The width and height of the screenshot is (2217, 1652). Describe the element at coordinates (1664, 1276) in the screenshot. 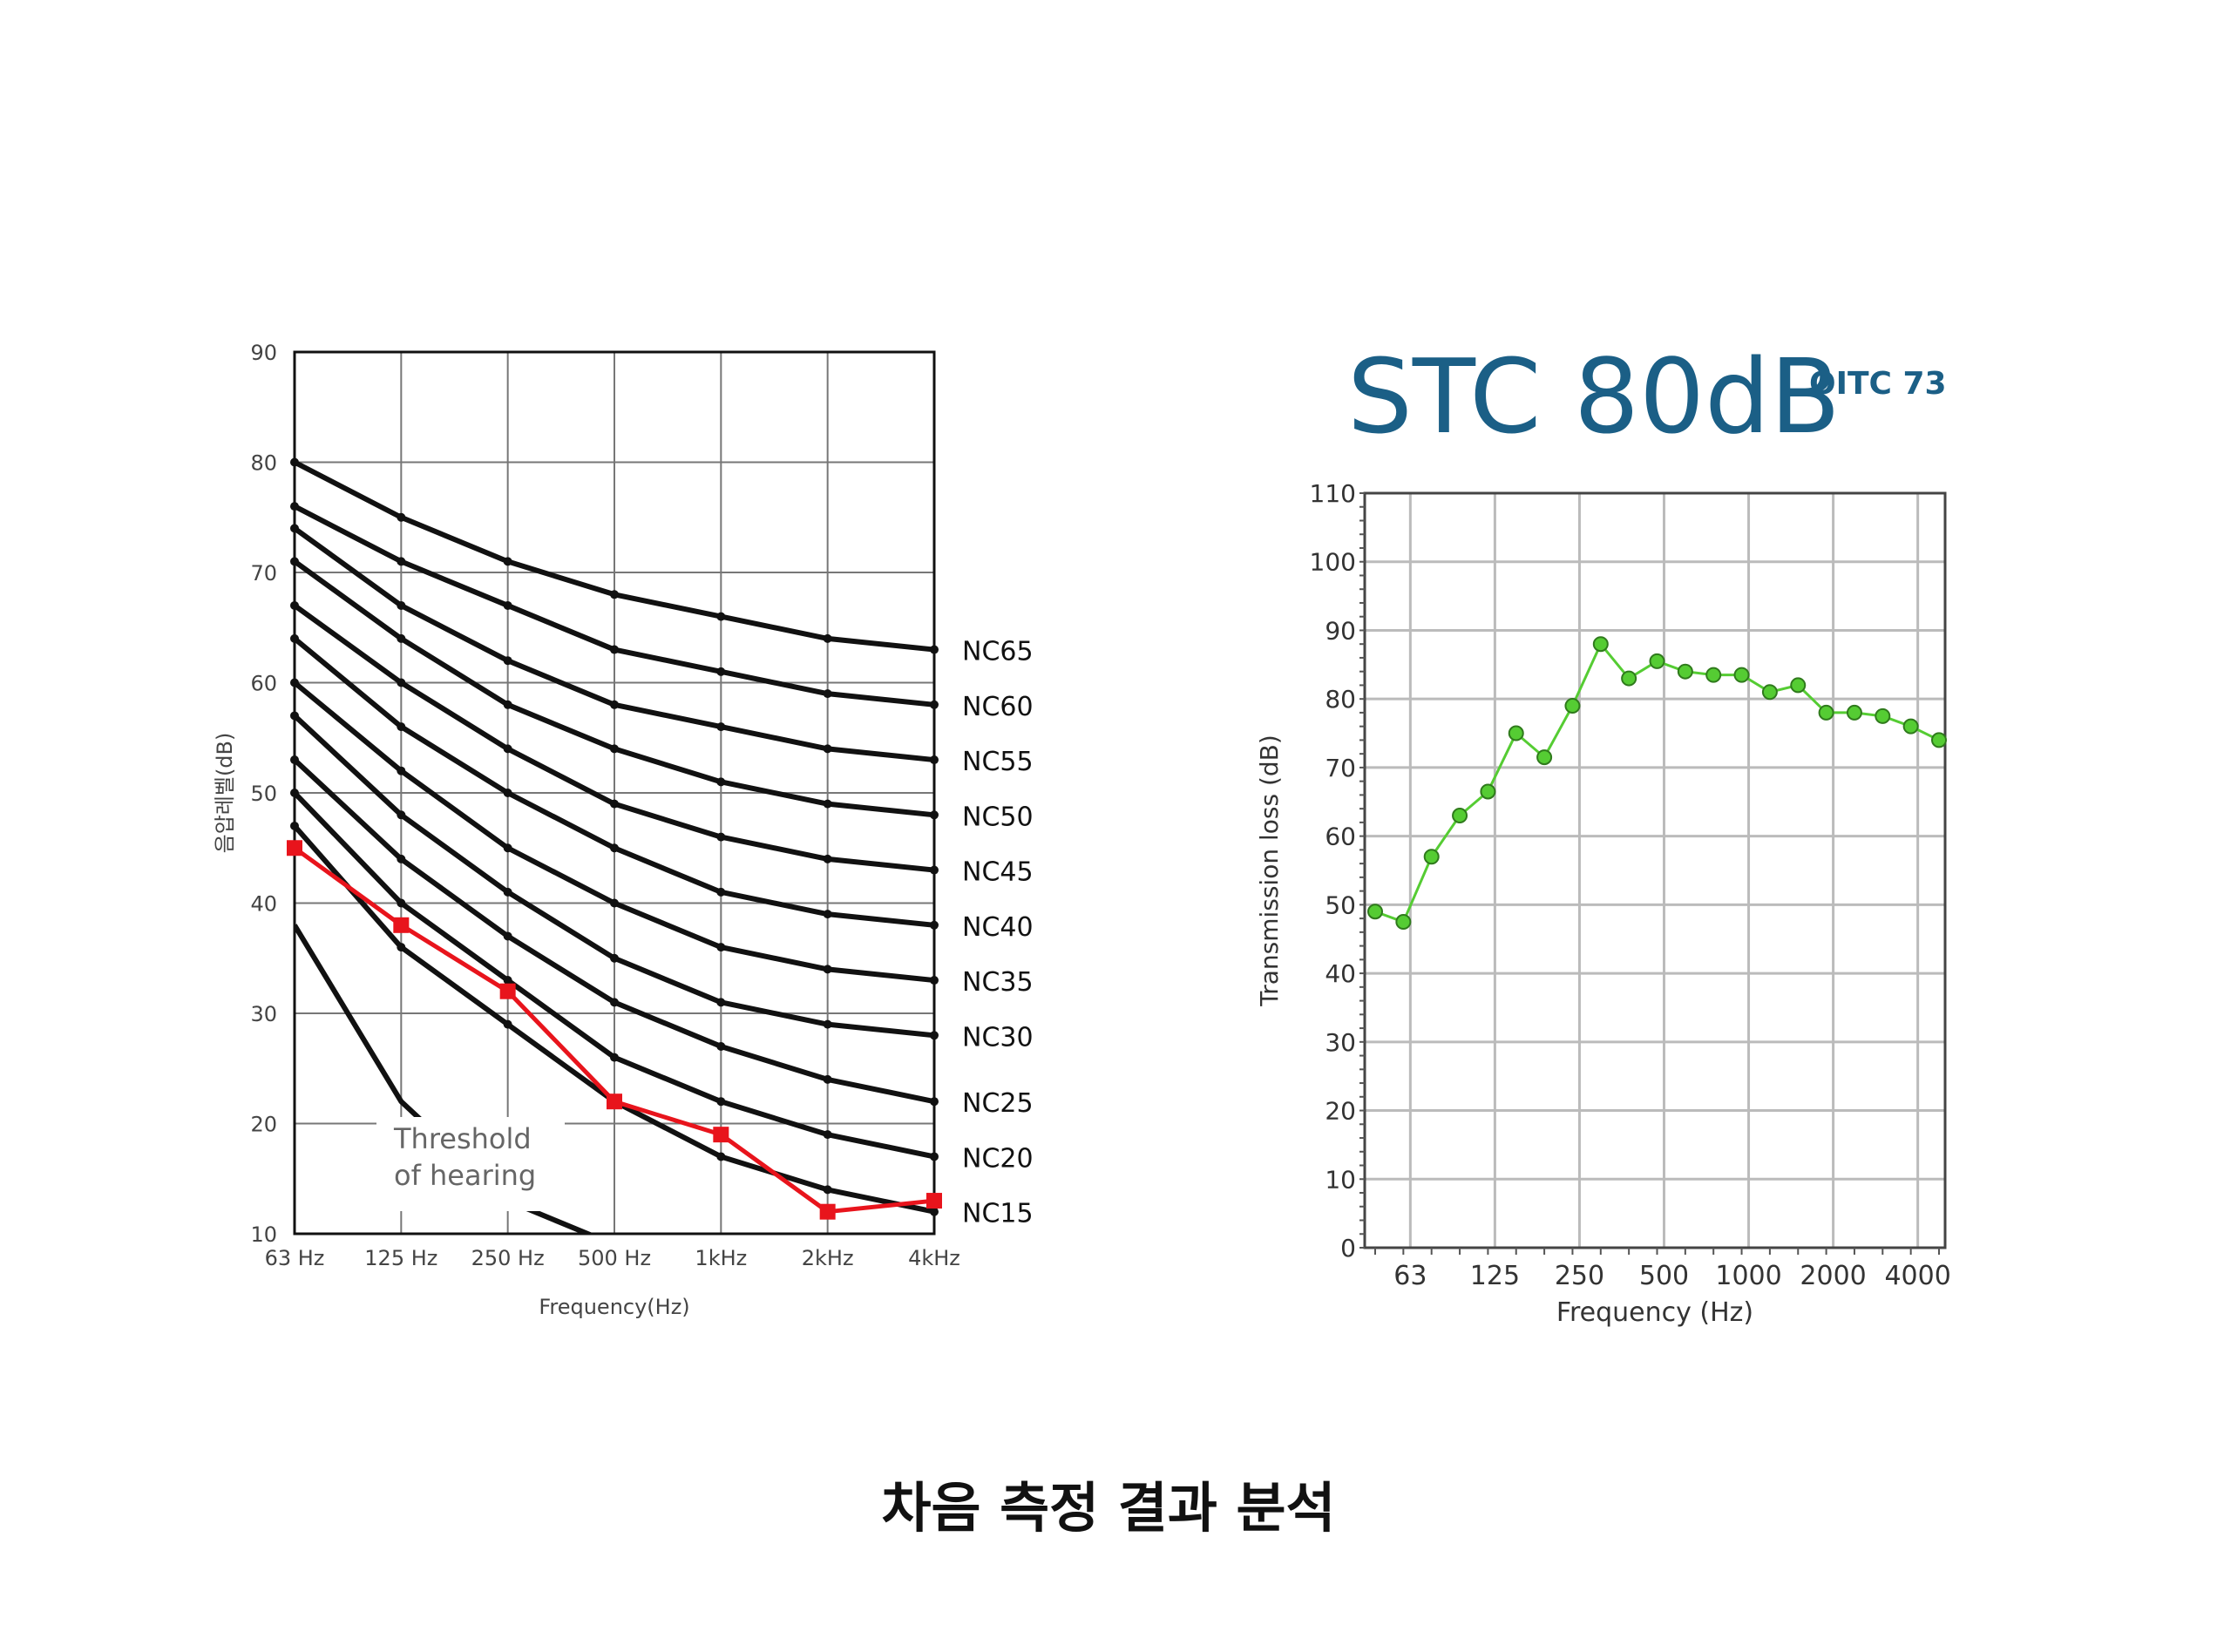

I see `x-tick-label: 500` at that location.